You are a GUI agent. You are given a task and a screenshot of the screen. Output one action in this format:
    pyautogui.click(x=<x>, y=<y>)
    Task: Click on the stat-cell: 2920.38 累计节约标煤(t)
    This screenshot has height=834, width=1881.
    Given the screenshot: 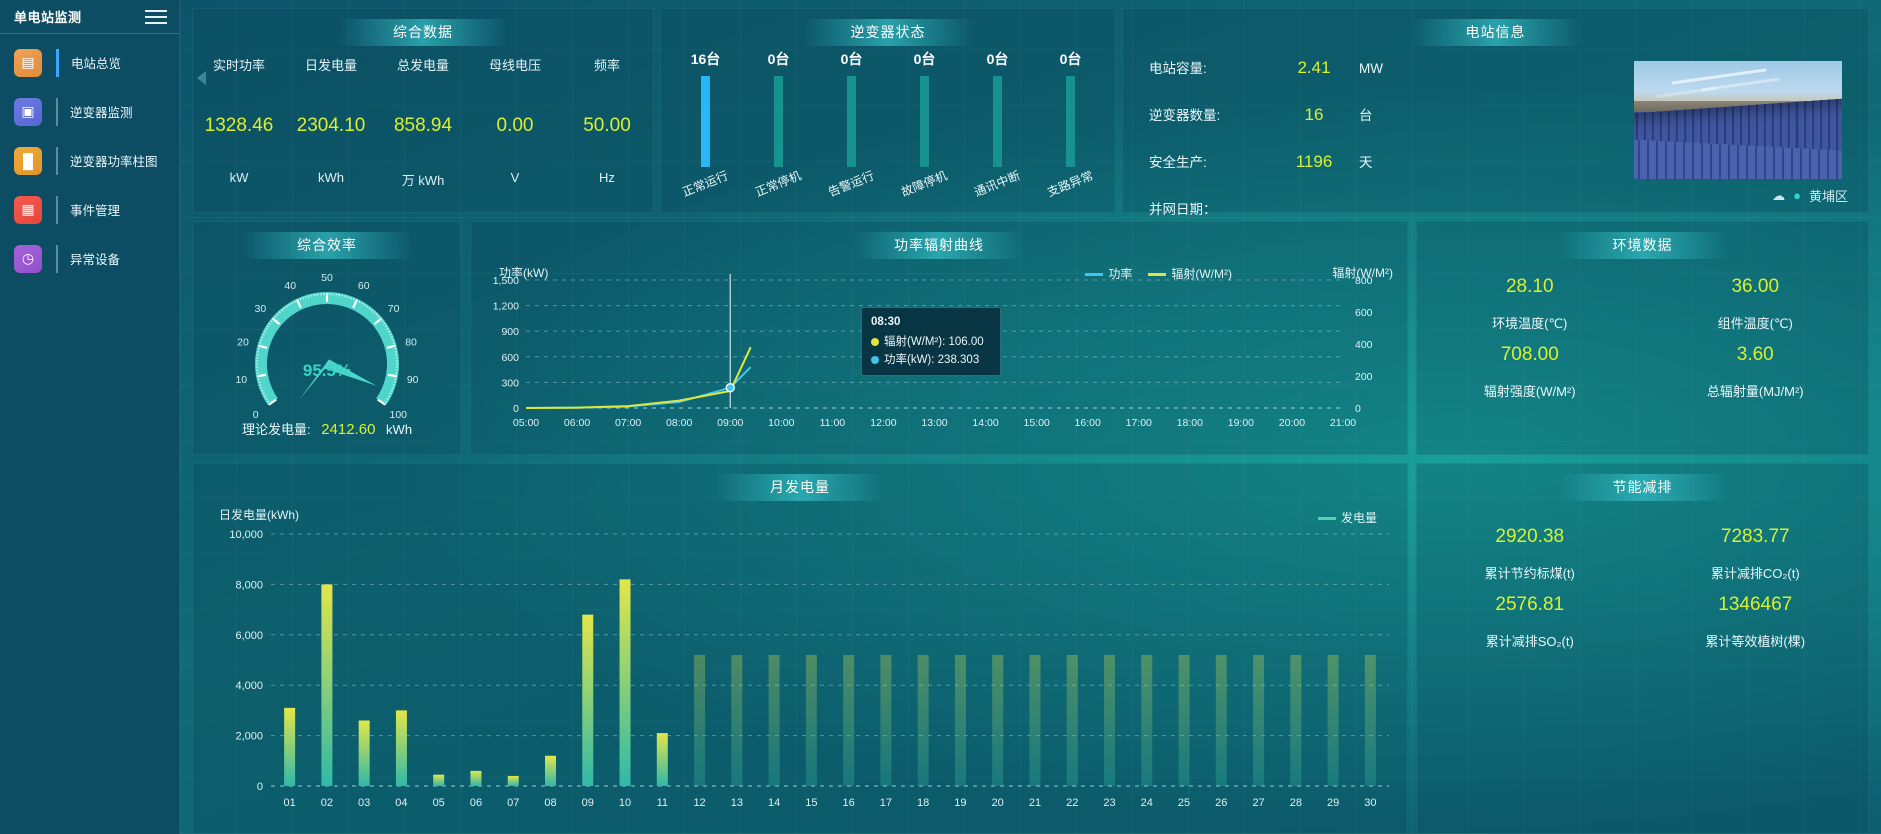 What is the action you would take?
    pyautogui.click(x=1530, y=554)
    